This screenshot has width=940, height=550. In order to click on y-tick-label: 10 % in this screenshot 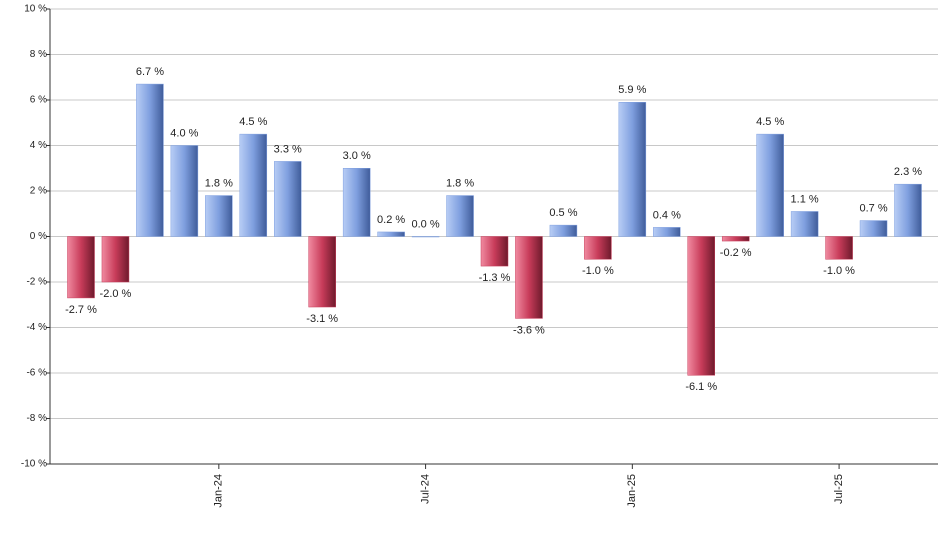, I will do `click(35, 9)`.